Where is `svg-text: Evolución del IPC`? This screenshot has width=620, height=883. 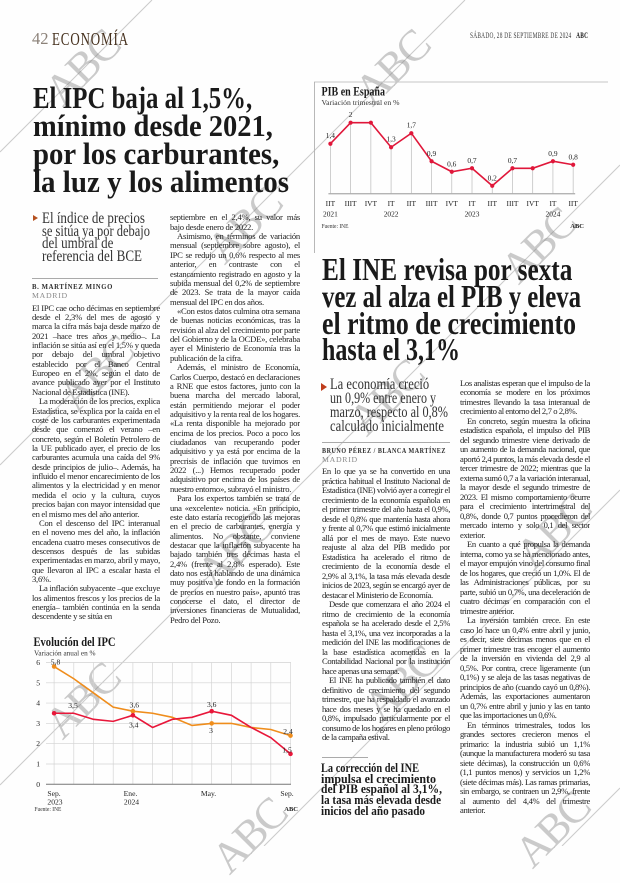 svg-text: Evolución del IPC is located at coordinates (75, 641).